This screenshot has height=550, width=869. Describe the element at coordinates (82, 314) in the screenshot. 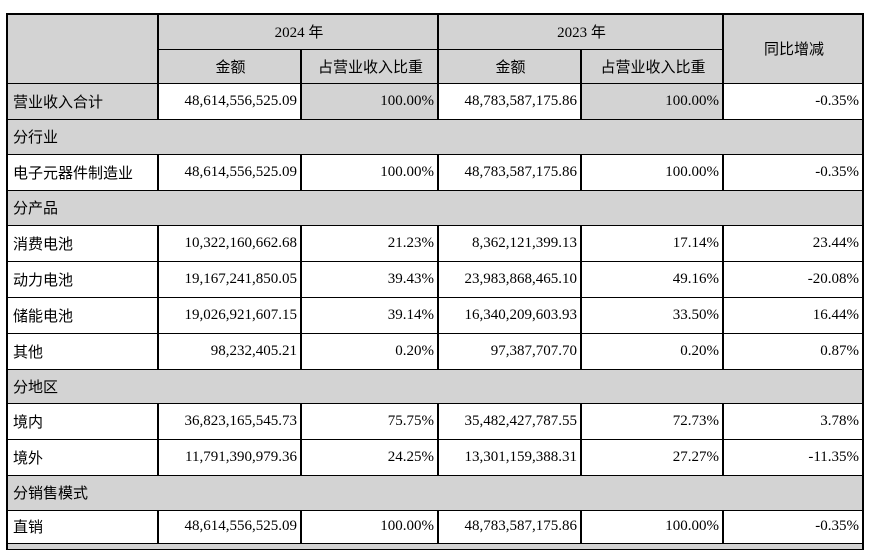

I see `row-label: 储能电池` at that location.